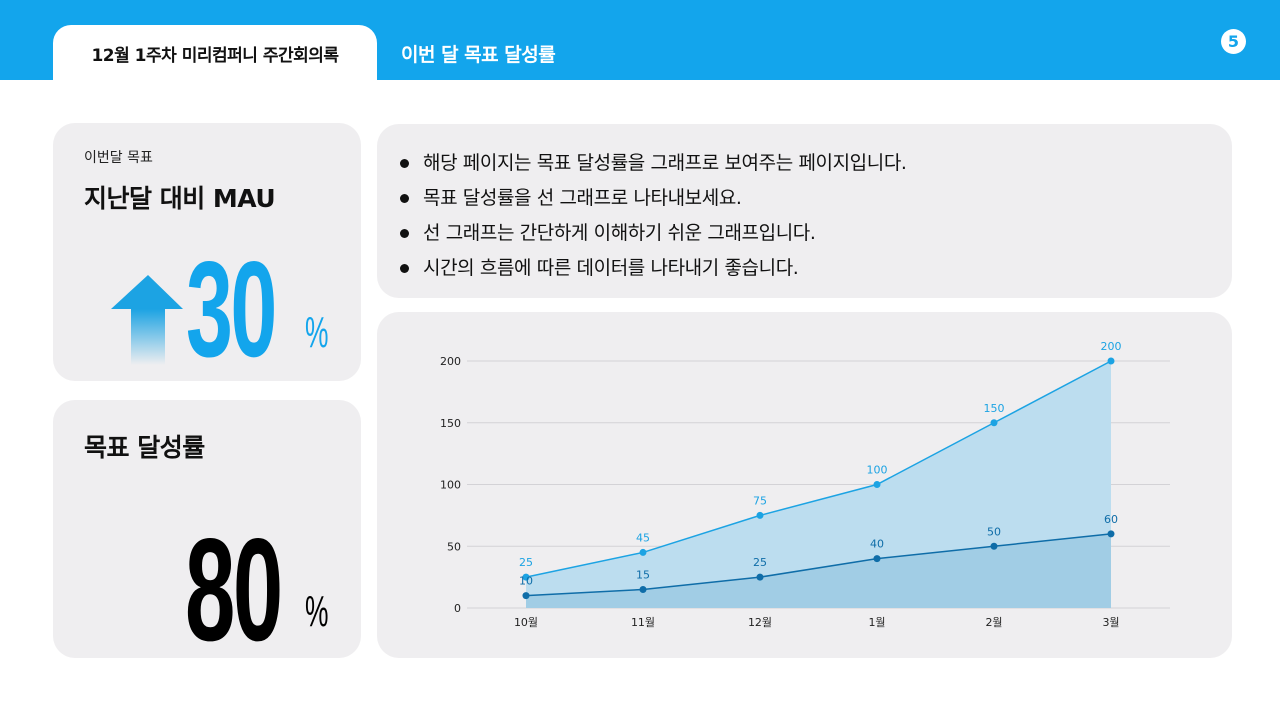  I want to click on y-tick-label: 100, so click(450, 485).